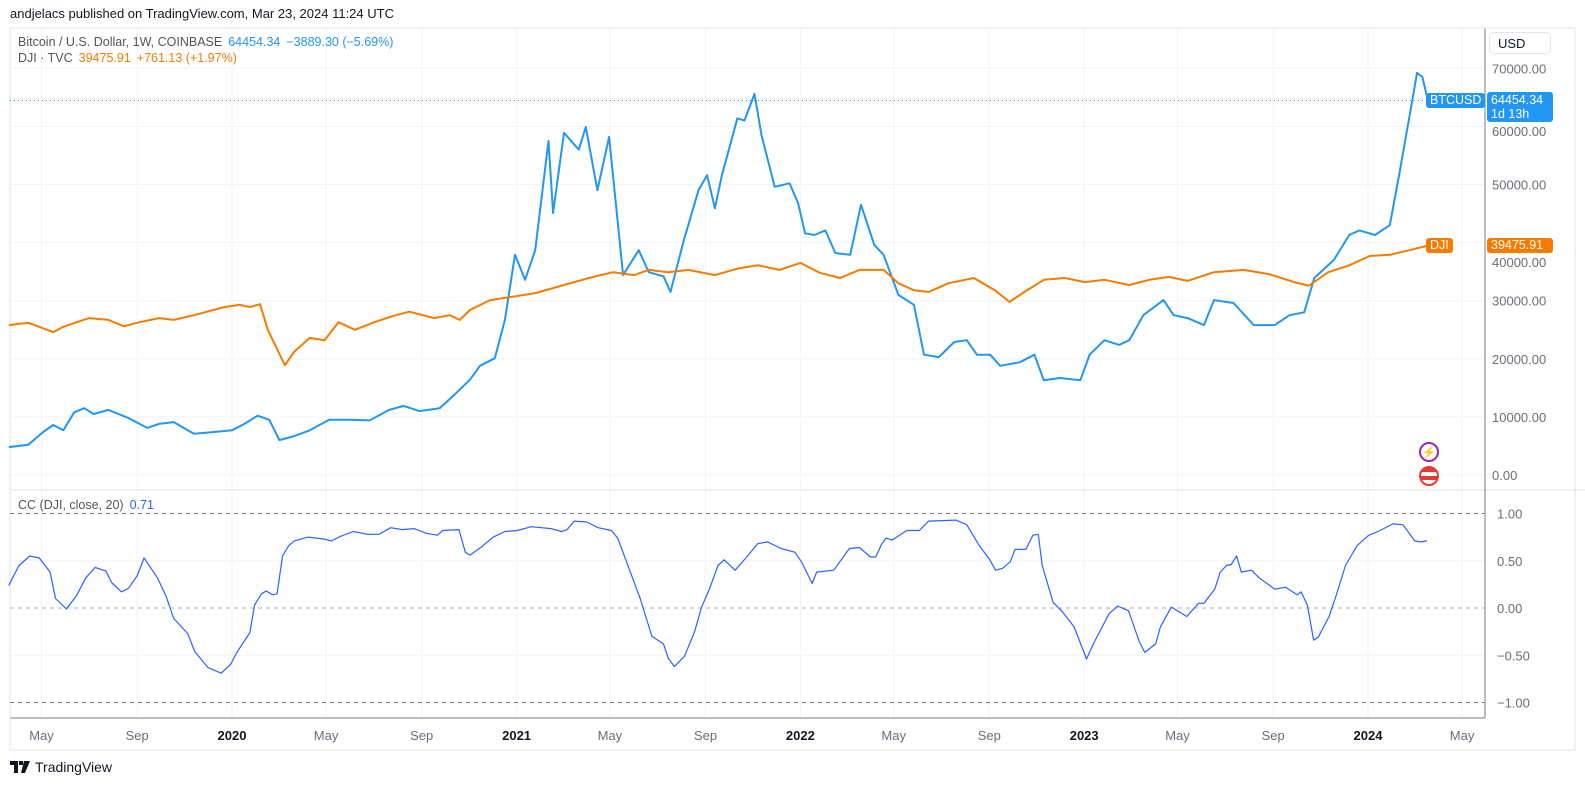  Describe the element at coordinates (141, 505) in the screenshot. I see `cc-legend-value: 0.71` at that location.